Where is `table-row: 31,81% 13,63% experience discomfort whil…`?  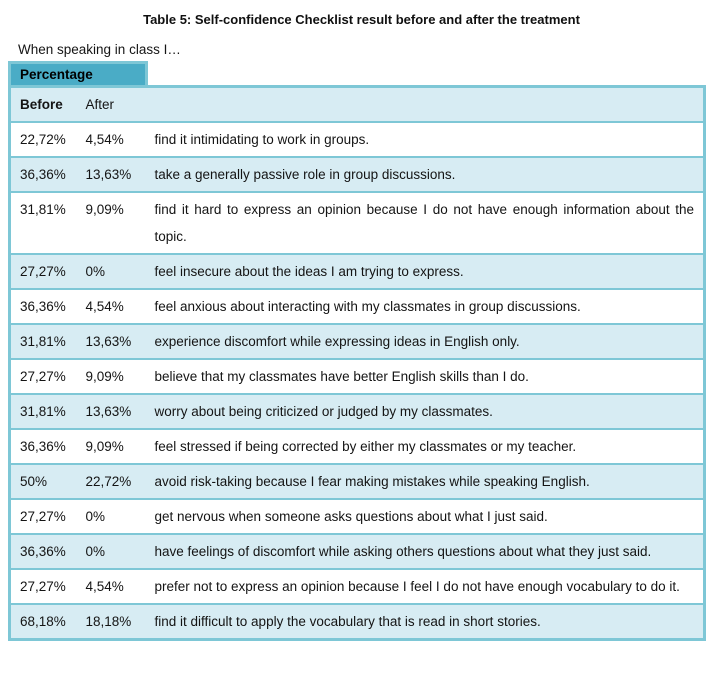 table-row: 31,81% 13,63% experience discomfort whil… is located at coordinates (357, 341).